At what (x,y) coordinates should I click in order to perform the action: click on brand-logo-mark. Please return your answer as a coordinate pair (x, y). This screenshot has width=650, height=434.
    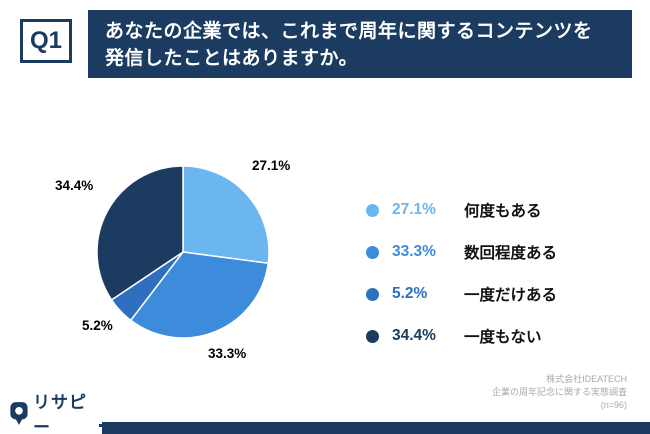
    Looking at the image, I should click on (100, 425).